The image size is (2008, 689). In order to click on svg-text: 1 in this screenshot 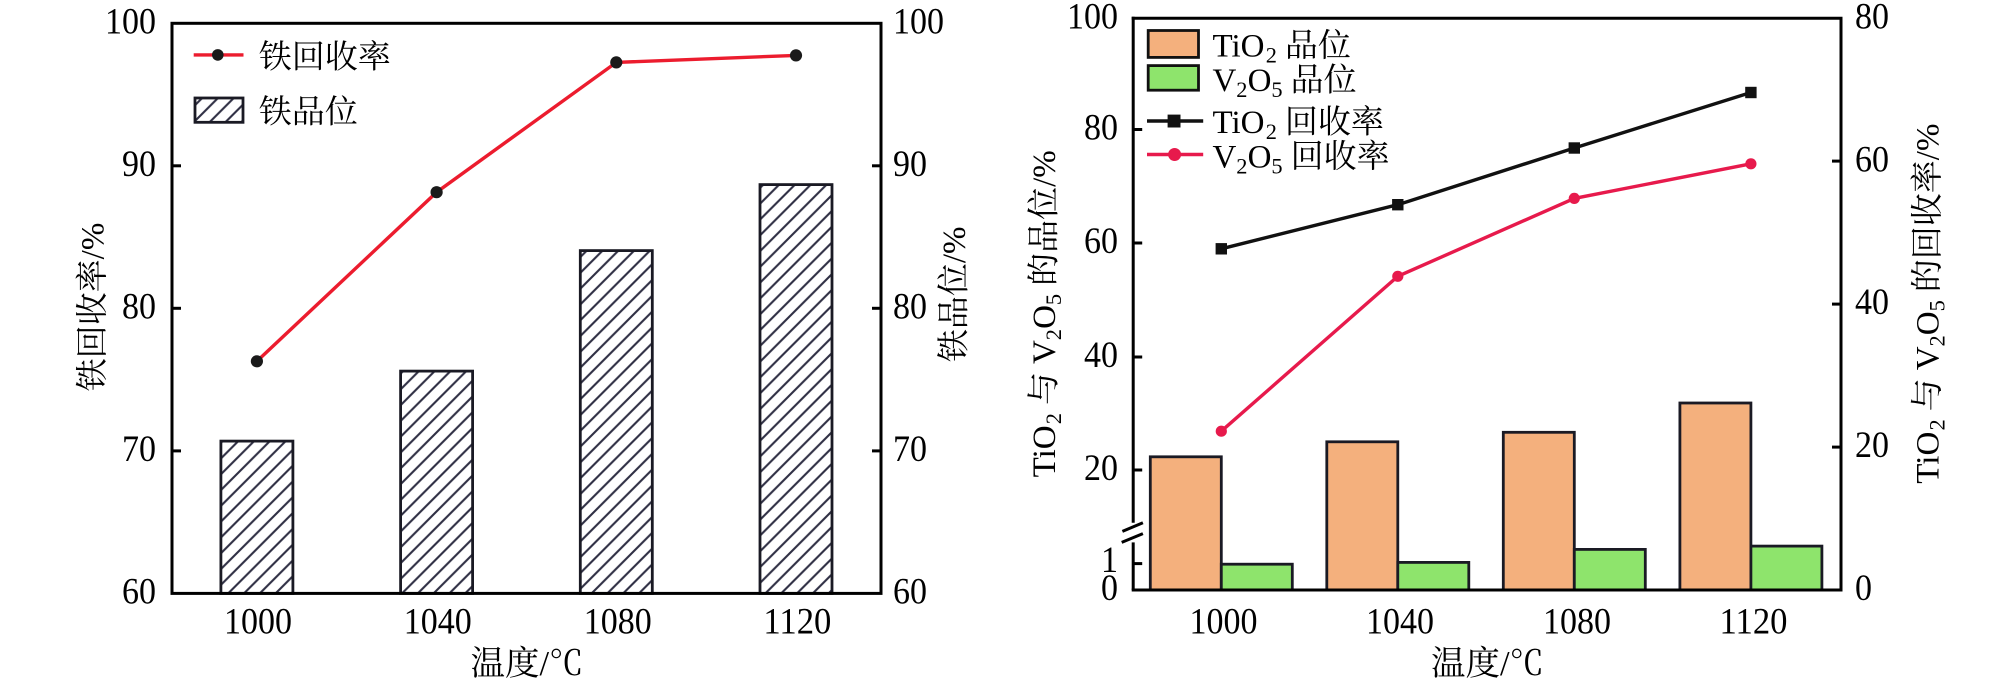, I will do `click(1109, 560)`.